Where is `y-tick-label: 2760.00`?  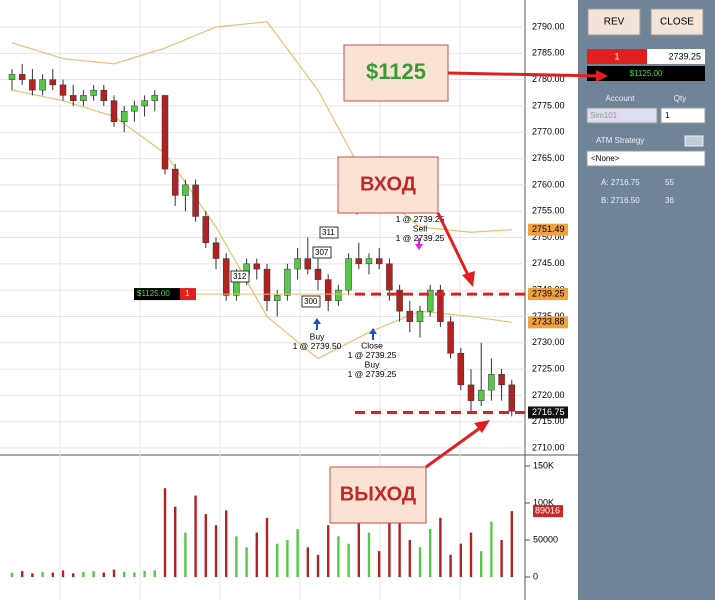 y-tick-label: 2760.00 is located at coordinates (548, 184).